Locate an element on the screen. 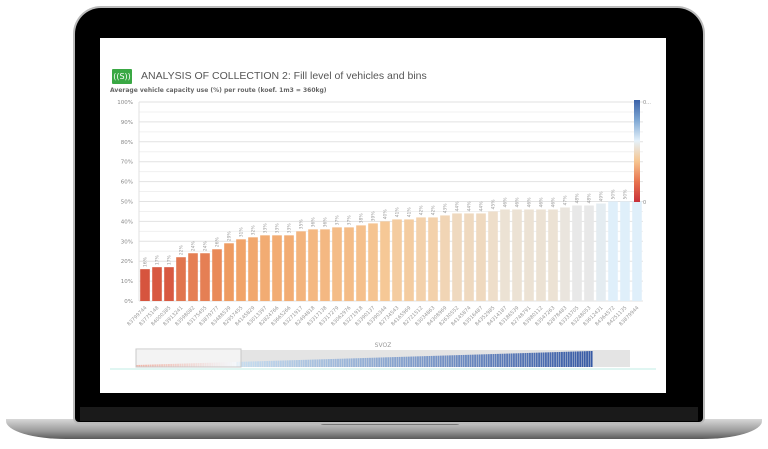  y-tick-label: 40% is located at coordinates (127, 222).